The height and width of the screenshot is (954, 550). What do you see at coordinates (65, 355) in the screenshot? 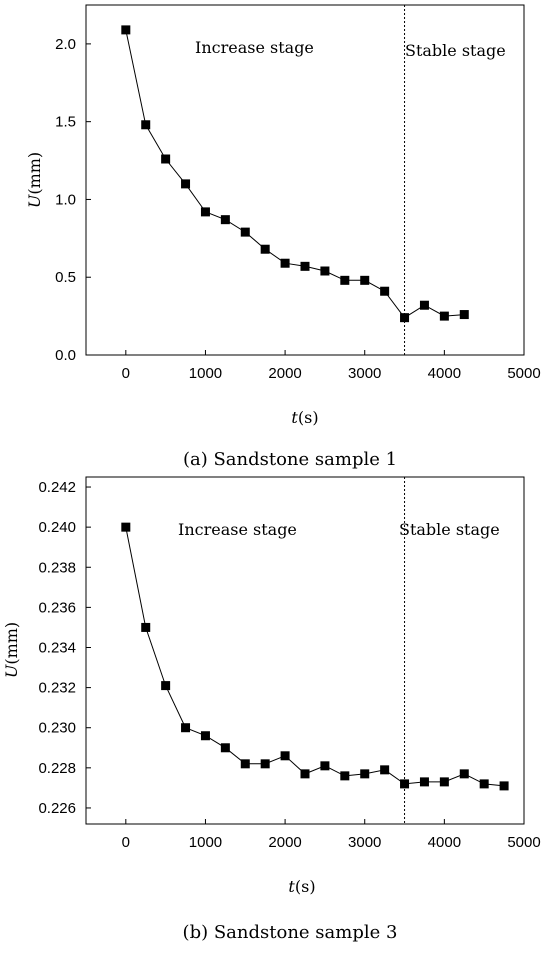
I see `y-tick-label: 0.0` at bounding box center [65, 355].